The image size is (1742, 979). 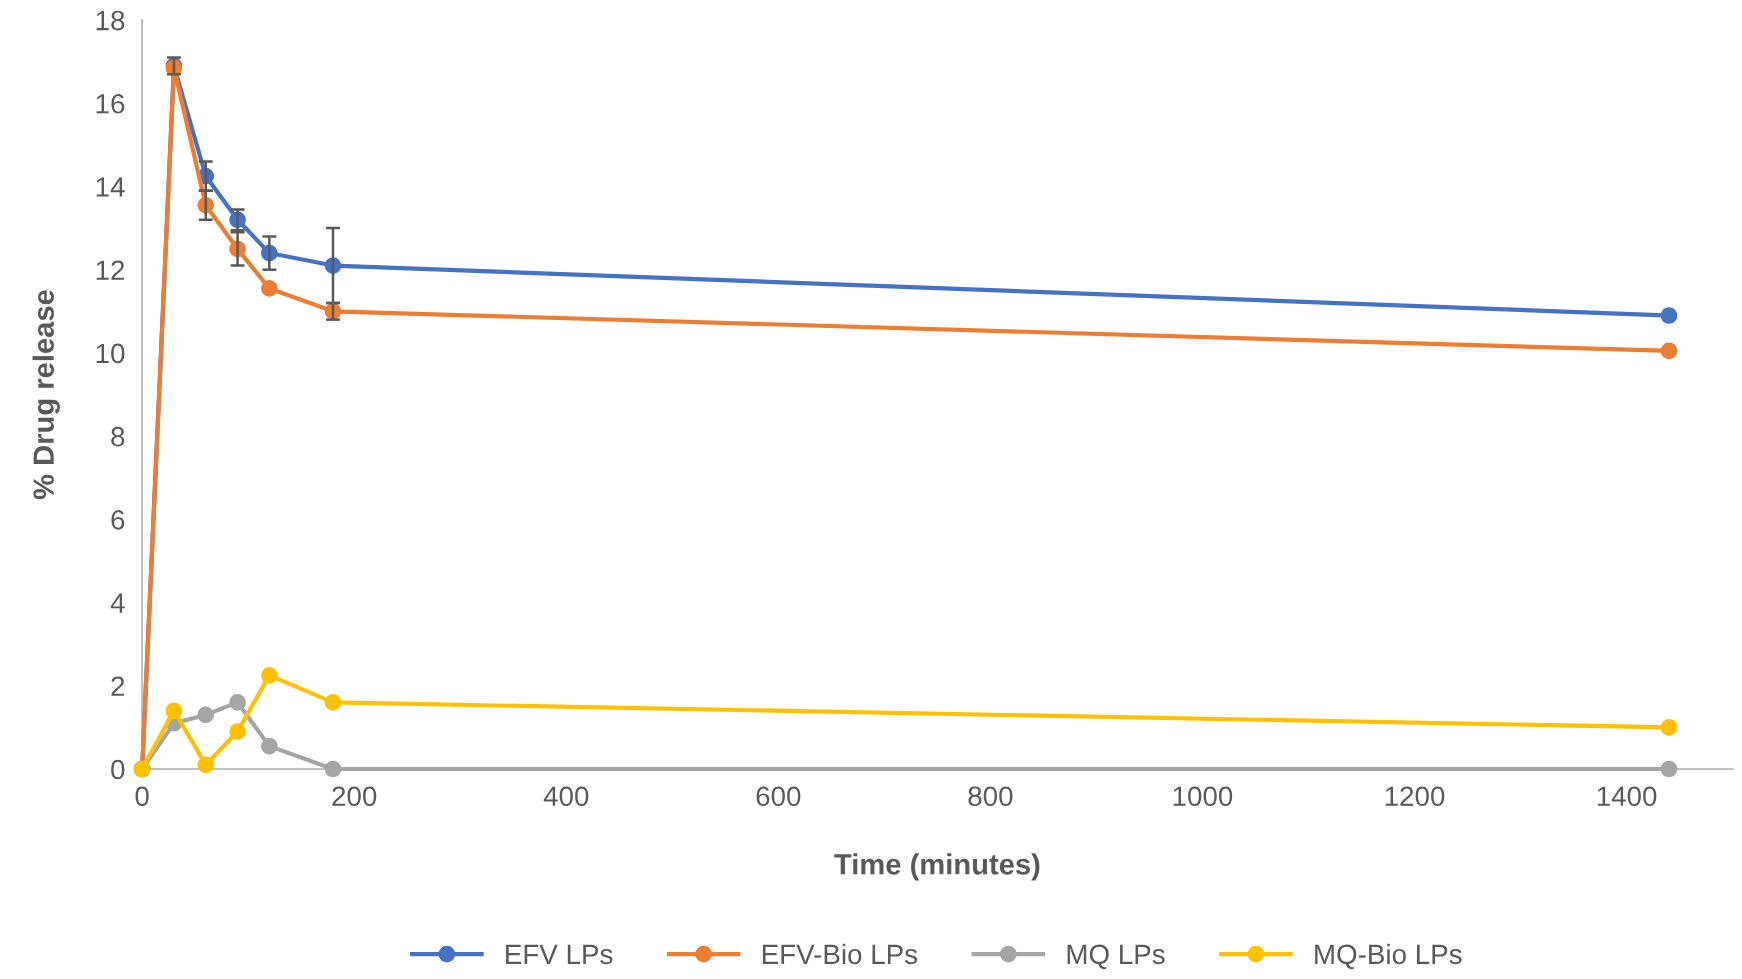 What do you see at coordinates (110, 103) in the screenshot?
I see `y-tick-label: 16` at bounding box center [110, 103].